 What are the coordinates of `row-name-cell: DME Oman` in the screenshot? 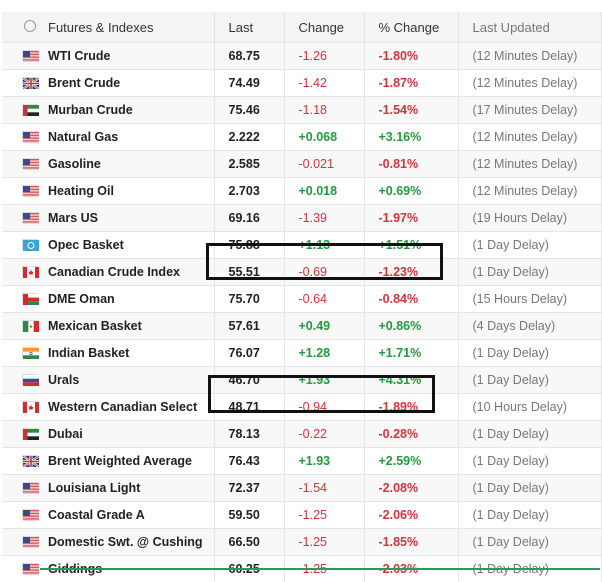 It's located at (108, 299).